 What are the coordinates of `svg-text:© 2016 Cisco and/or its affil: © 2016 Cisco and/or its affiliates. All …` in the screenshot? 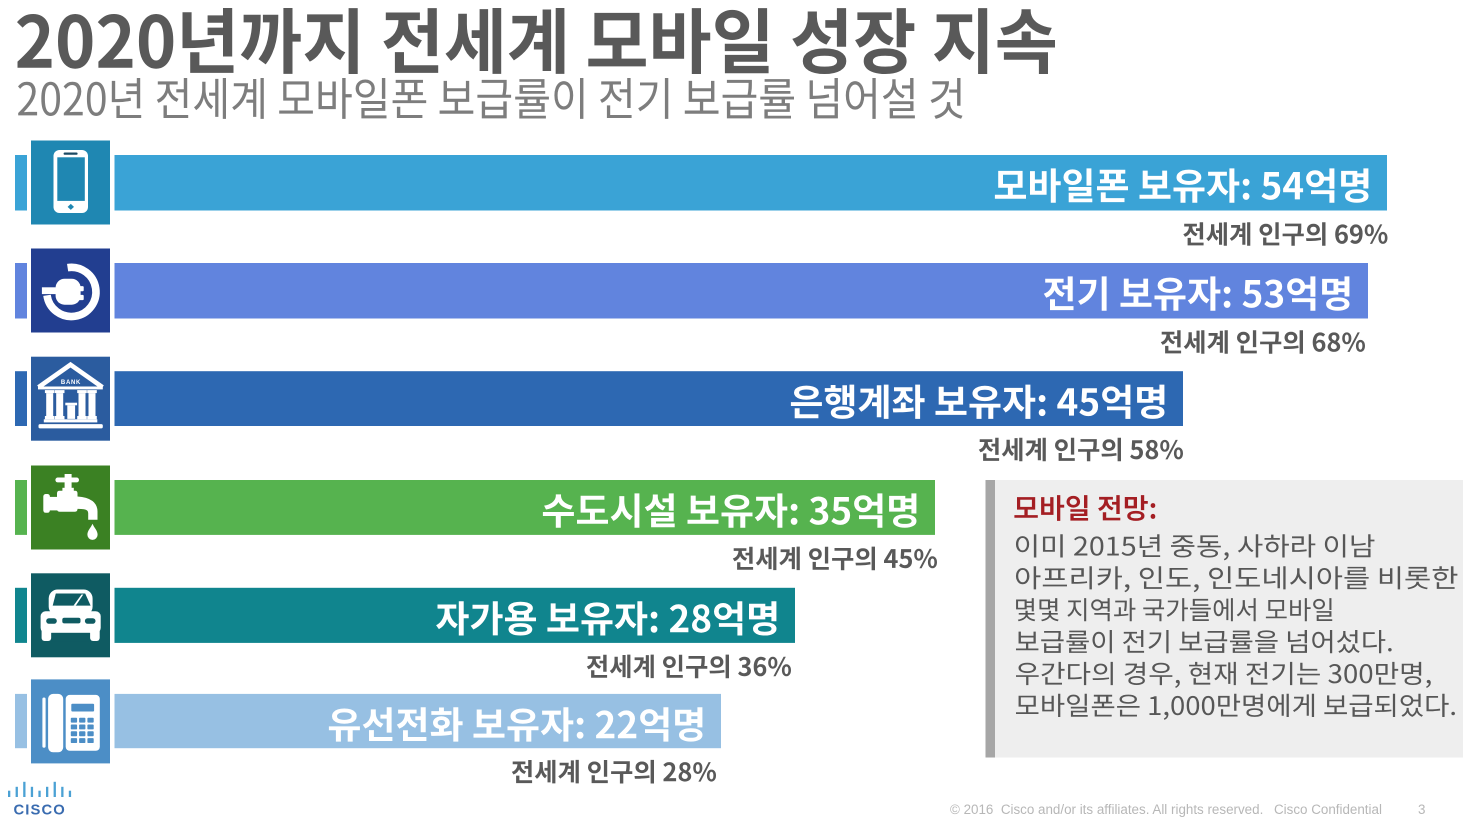 It's located at (1106, 809).